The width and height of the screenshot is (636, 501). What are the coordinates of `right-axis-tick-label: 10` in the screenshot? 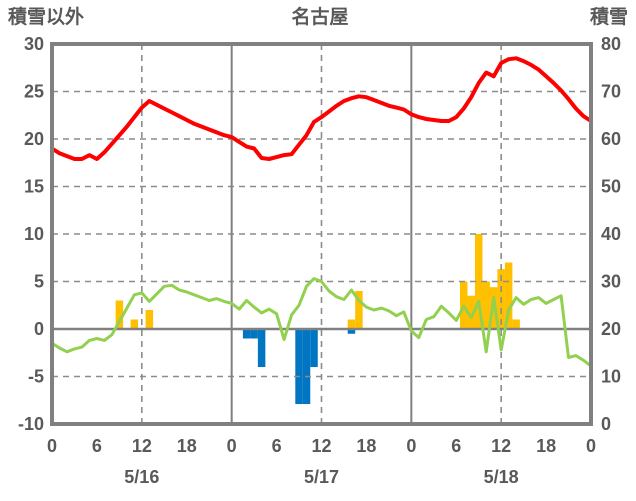 It's located at (611, 377).